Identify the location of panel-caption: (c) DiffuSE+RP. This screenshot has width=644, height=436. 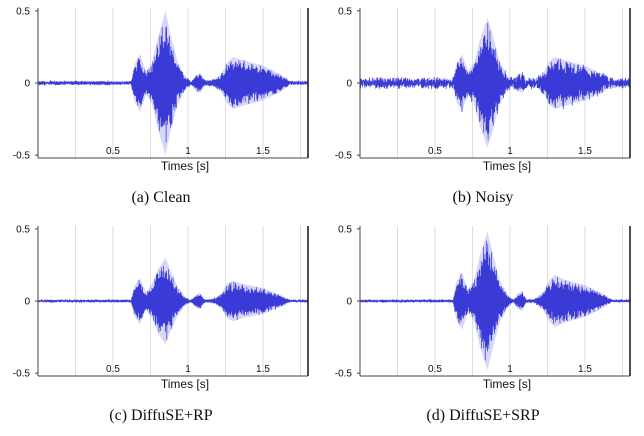
(161, 415).